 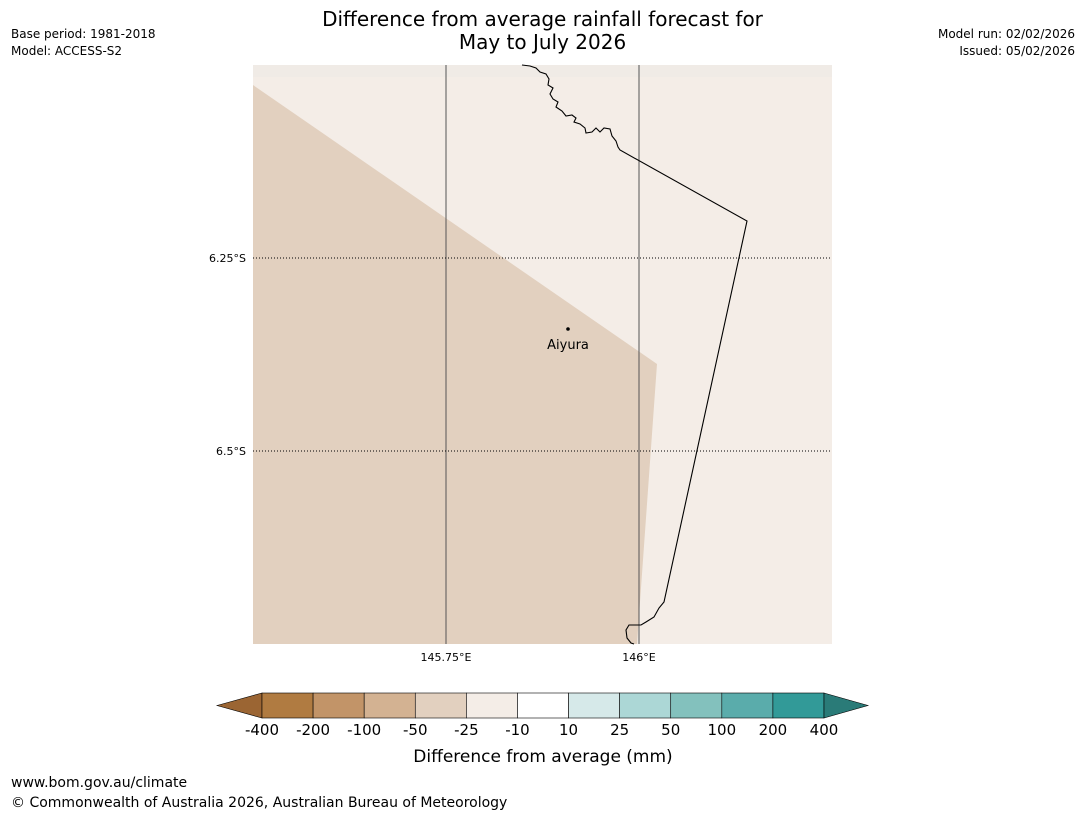 I want to click on colorbar-tick-label: 400, so click(x=824, y=730).